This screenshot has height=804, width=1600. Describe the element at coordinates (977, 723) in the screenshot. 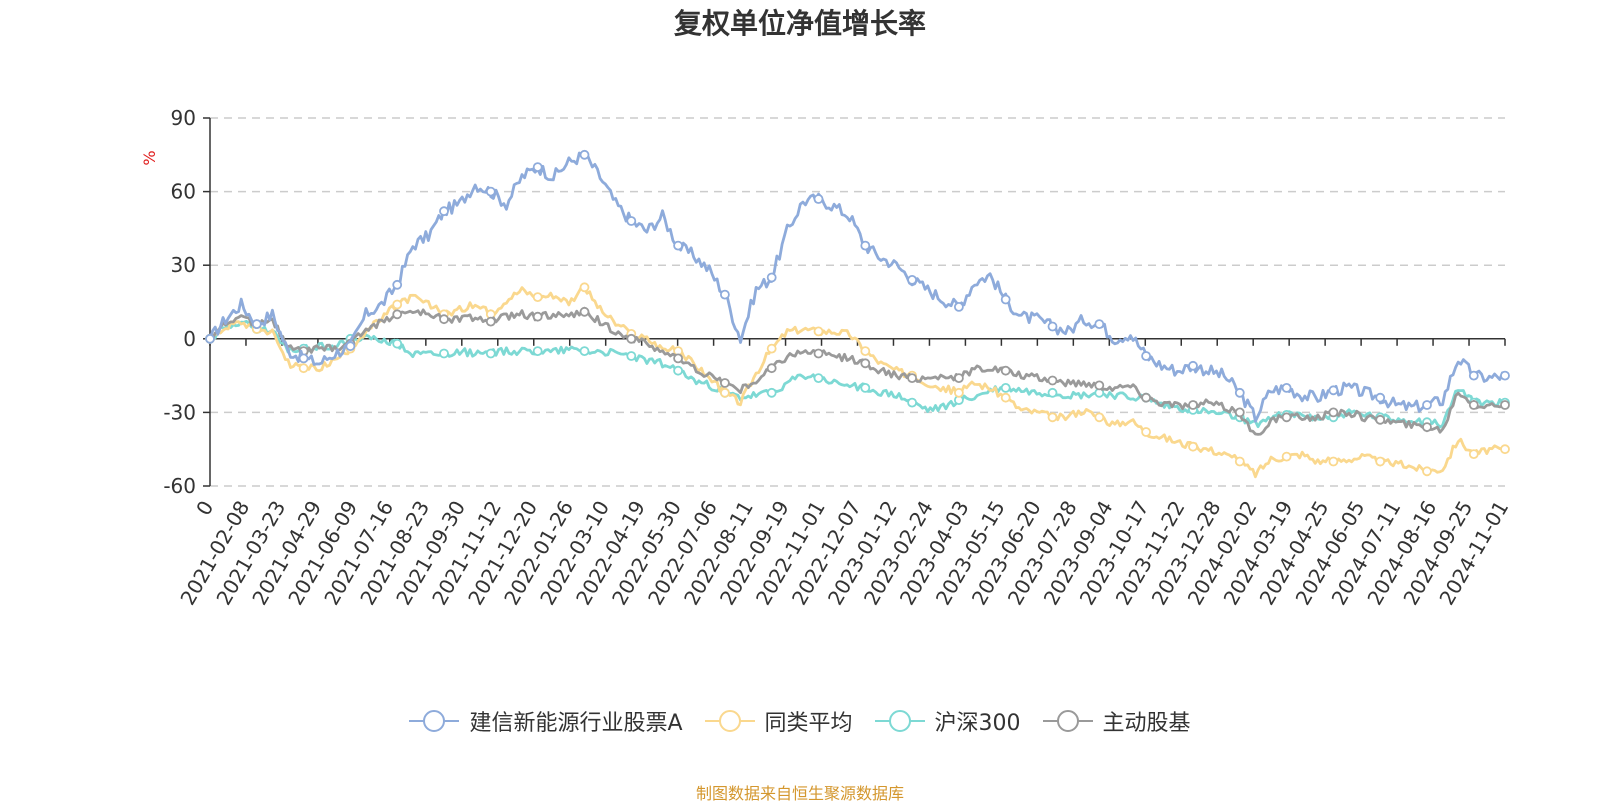

I see `legend-label: 沪深300` at that location.